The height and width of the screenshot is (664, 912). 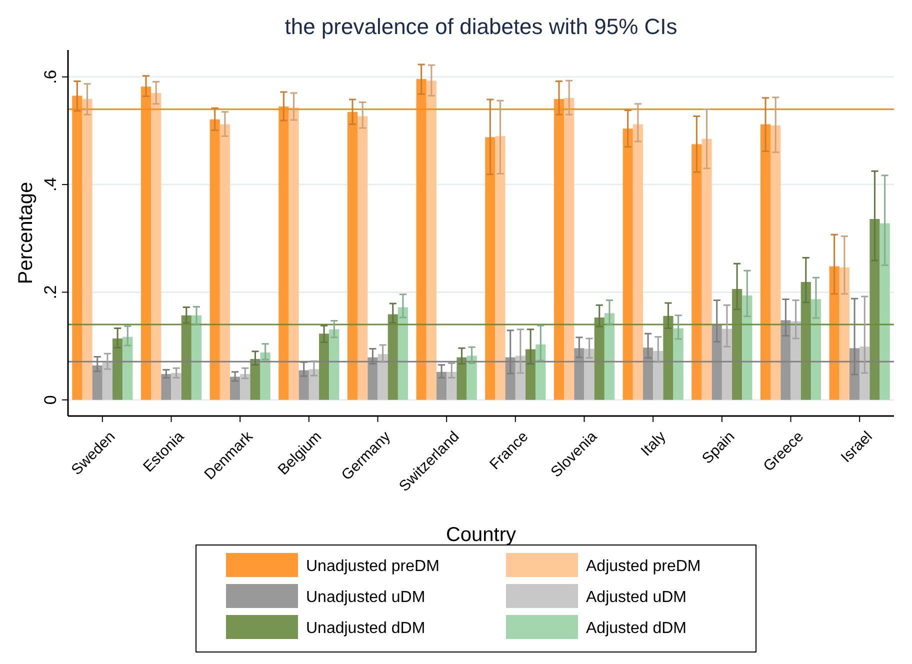 I want to click on y-tick-label: 0, so click(x=50, y=400).